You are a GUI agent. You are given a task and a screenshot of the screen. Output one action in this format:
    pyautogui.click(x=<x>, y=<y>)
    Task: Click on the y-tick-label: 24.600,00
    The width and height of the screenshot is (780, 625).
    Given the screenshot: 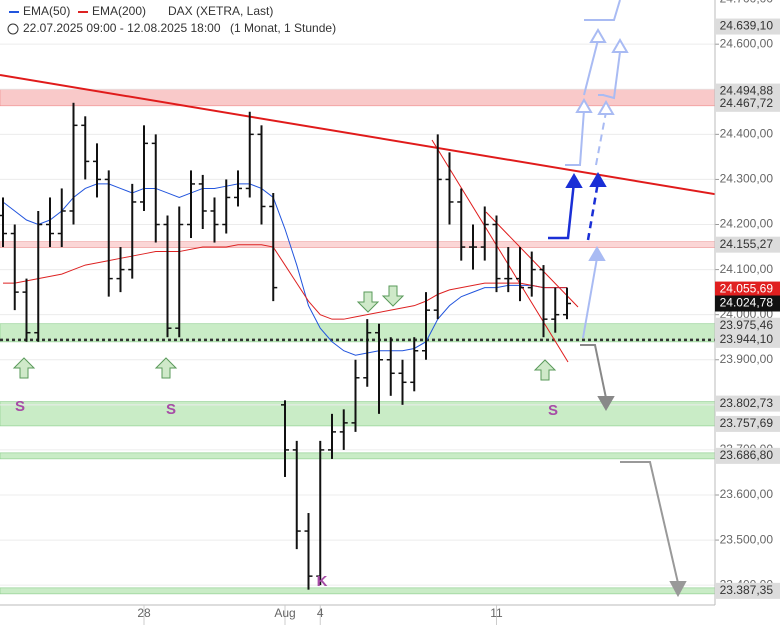 What is the action you would take?
    pyautogui.click(x=747, y=43)
    